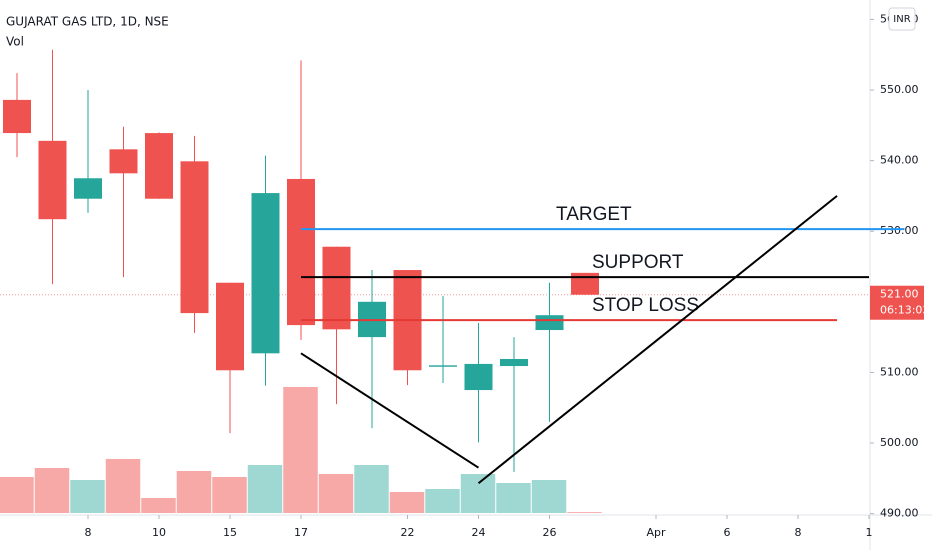 This screenshot has height=550, width=932. Describe the element at coordinates (594, 214) in the screenshot. I see `annotation-label: TARGET` at that location.